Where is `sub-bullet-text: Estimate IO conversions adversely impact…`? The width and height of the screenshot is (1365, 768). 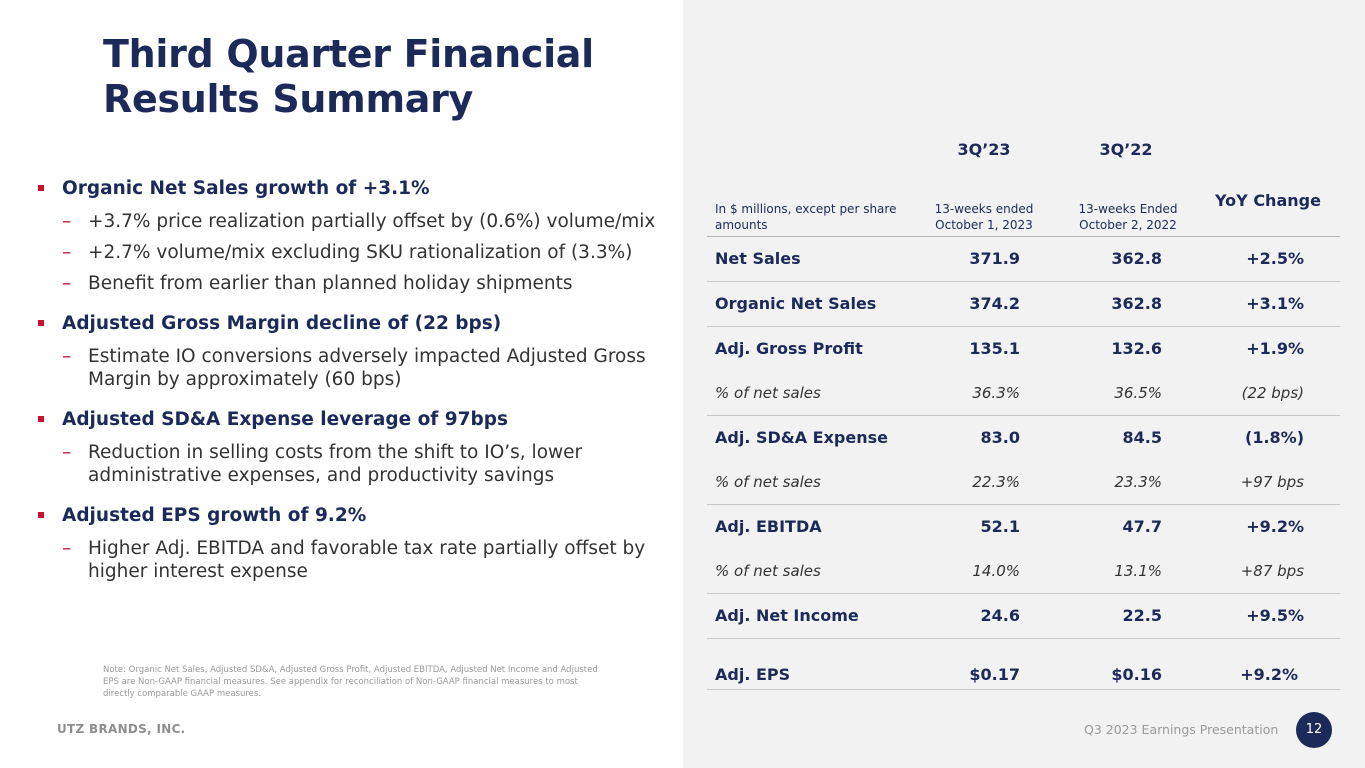
sub-bullet-text: Estimate IO conversions adversely impact… is located at coordinates (367, 356).